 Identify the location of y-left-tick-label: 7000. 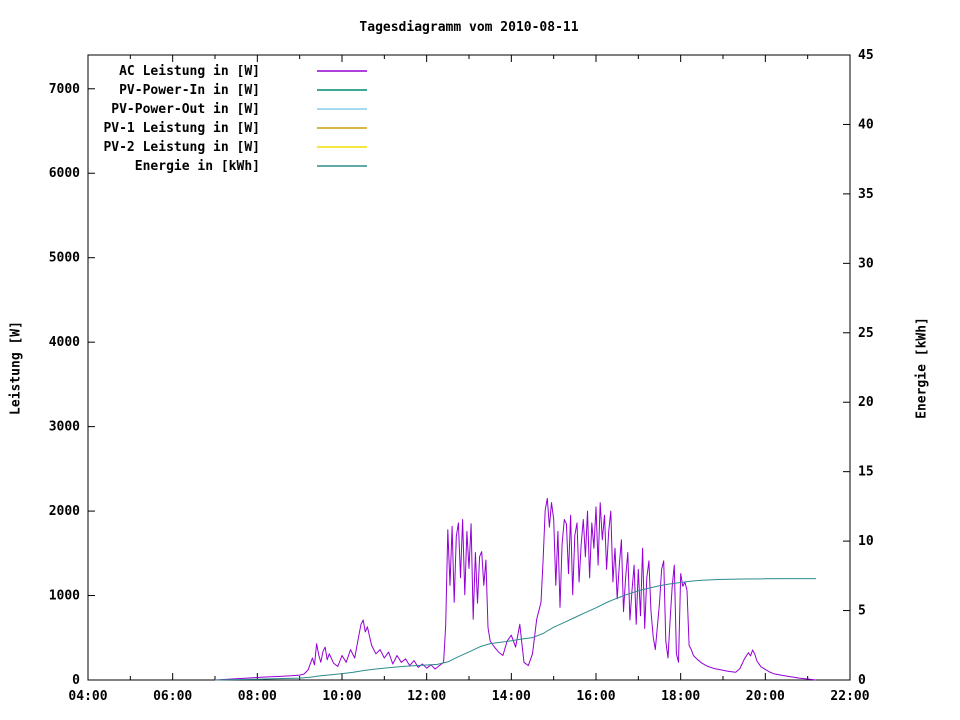
(64, 89).